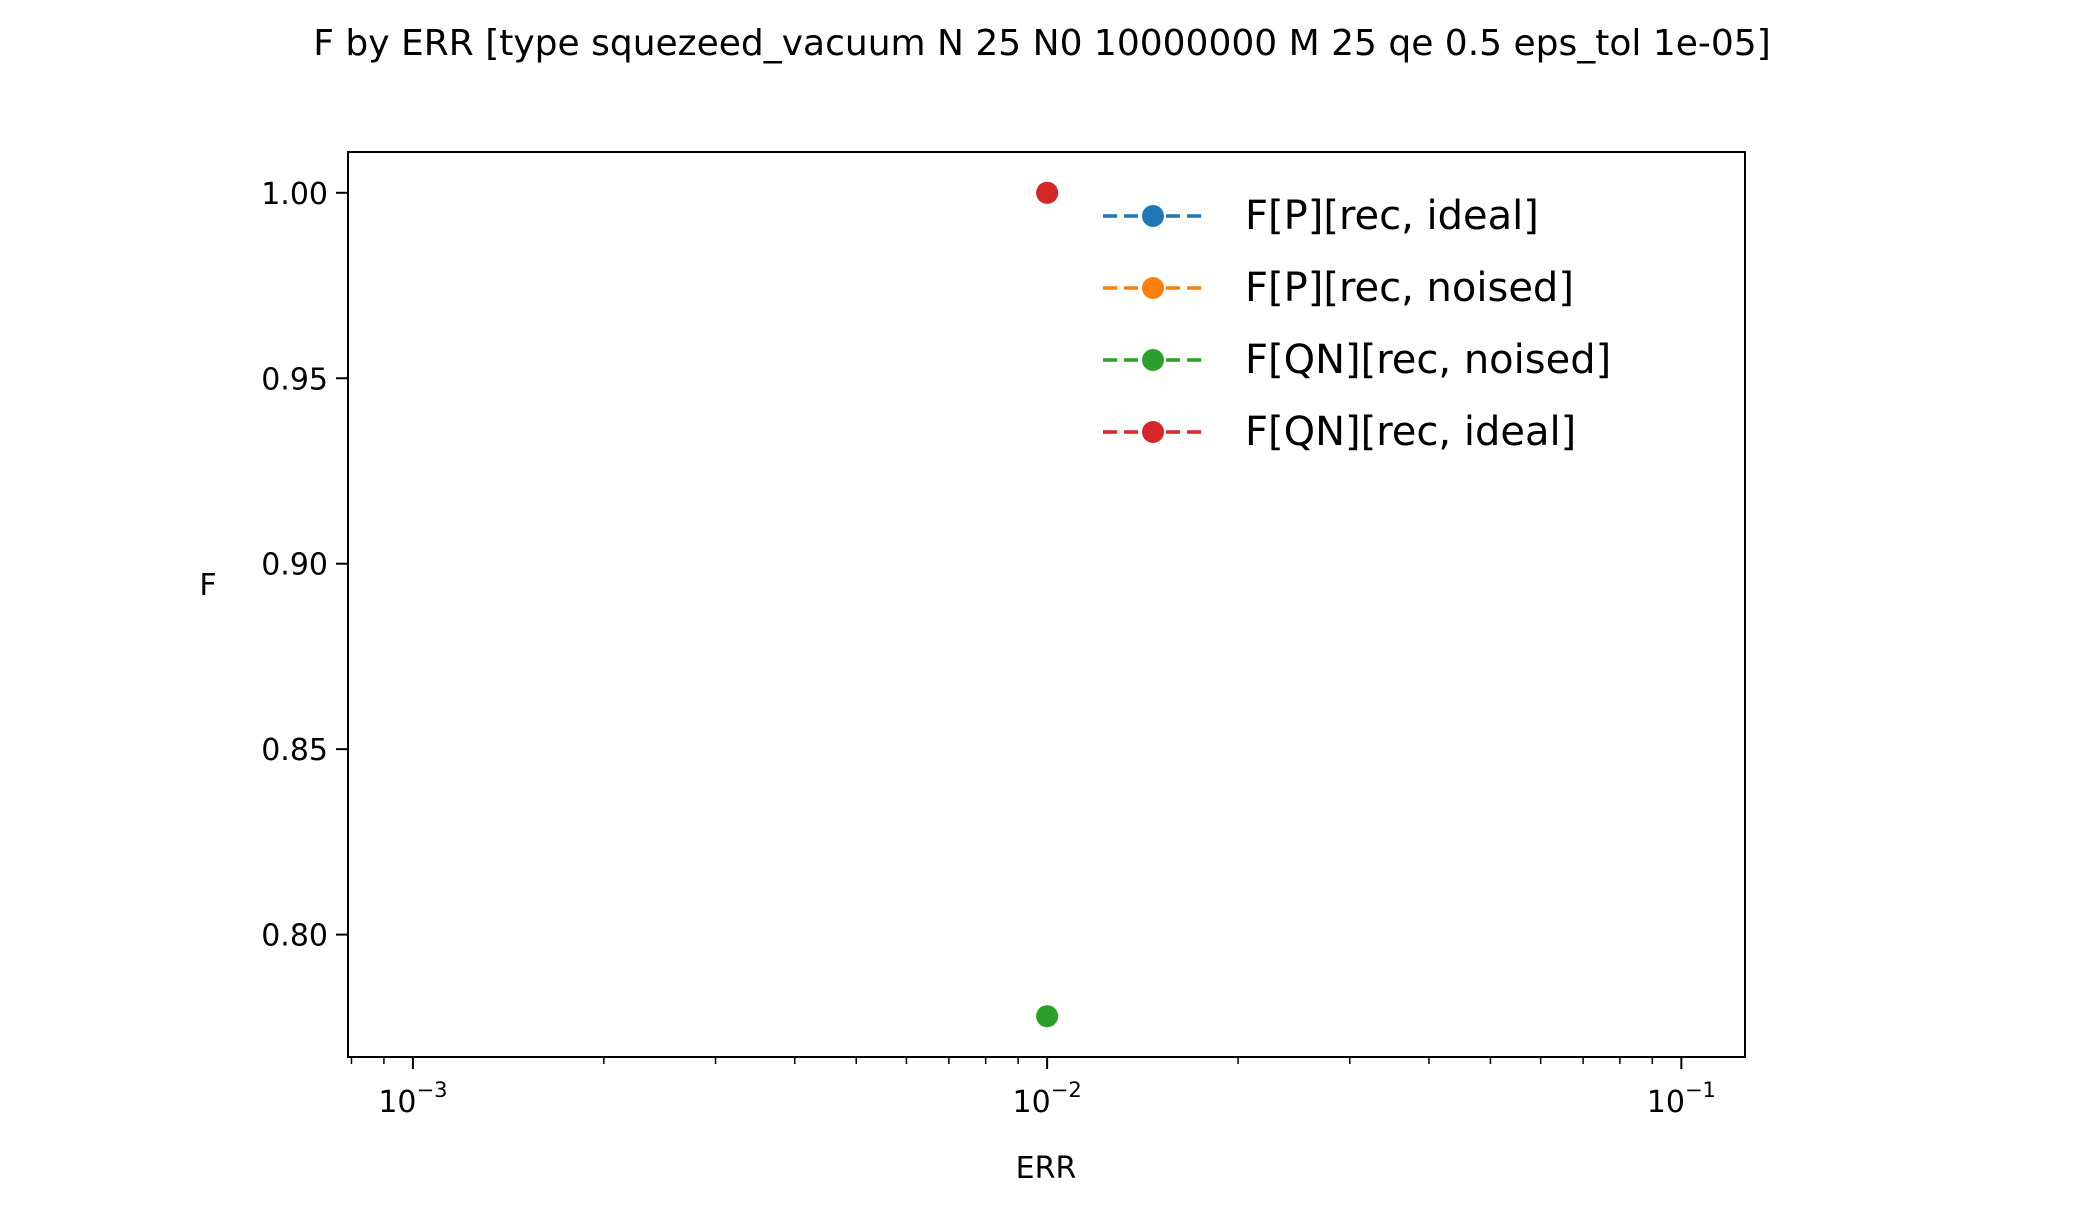 This screenshot has height=1213, width=2085. I want to click on series-layer, so click(1047, 604).